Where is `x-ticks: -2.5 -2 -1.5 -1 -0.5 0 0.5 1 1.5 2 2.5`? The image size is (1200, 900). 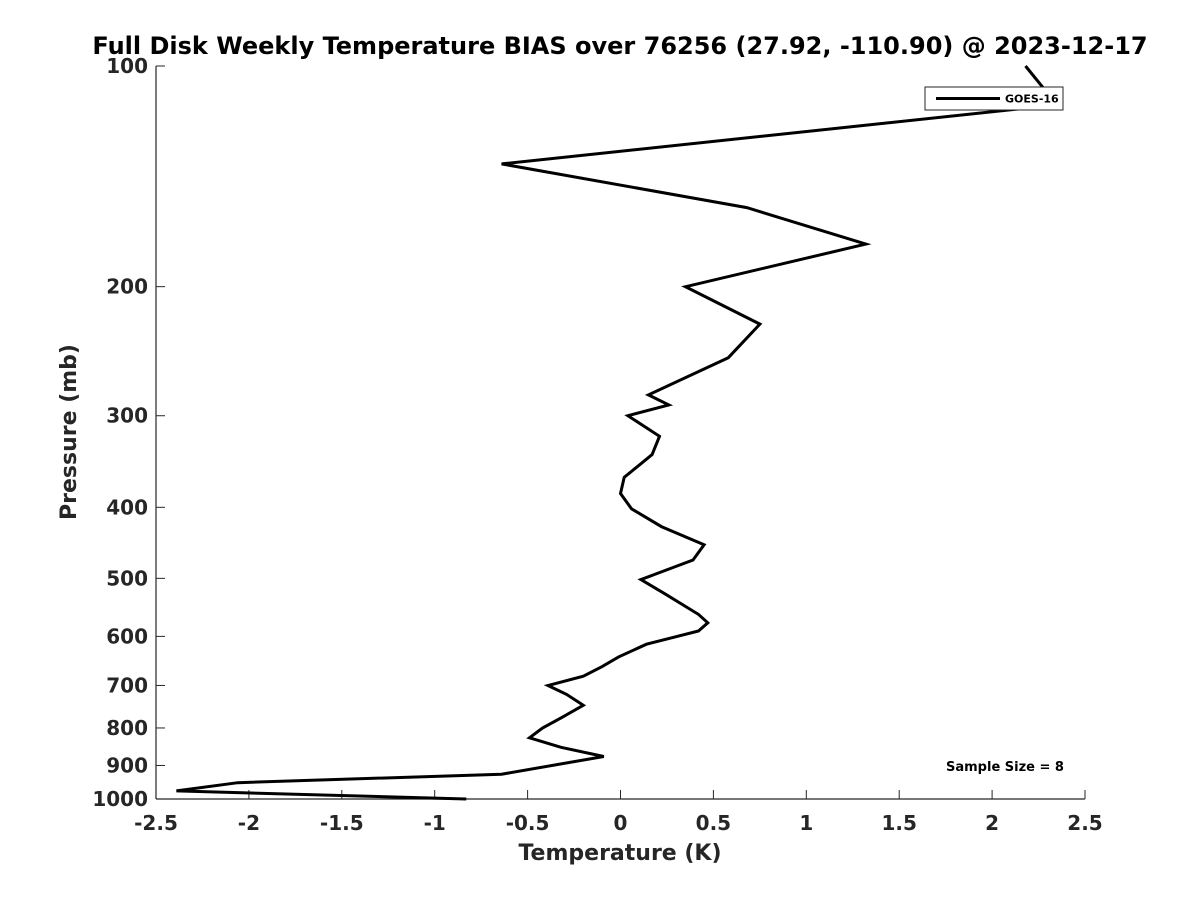
x-ticks: -2.5 -2 -1.5 -1 -0.5 0 0.5 1 1.5 2 2.5 is located at coordinates (618, 812).